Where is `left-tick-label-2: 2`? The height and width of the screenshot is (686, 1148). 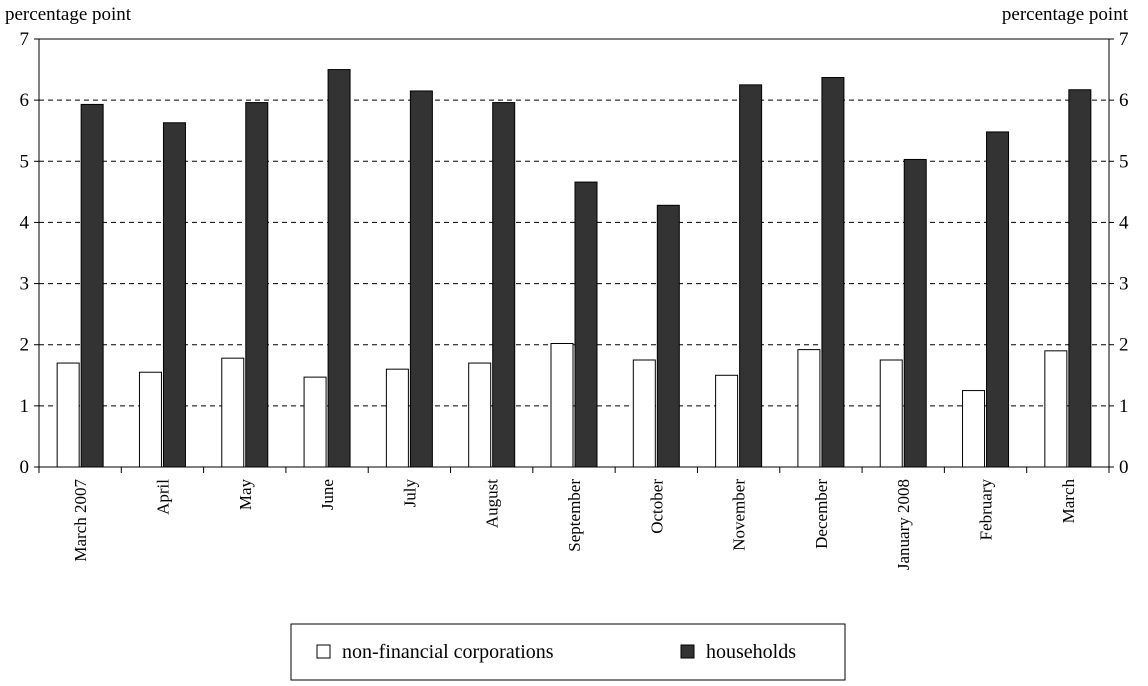
left-tick-label-2: 2 is located at coordinates (25, 345).